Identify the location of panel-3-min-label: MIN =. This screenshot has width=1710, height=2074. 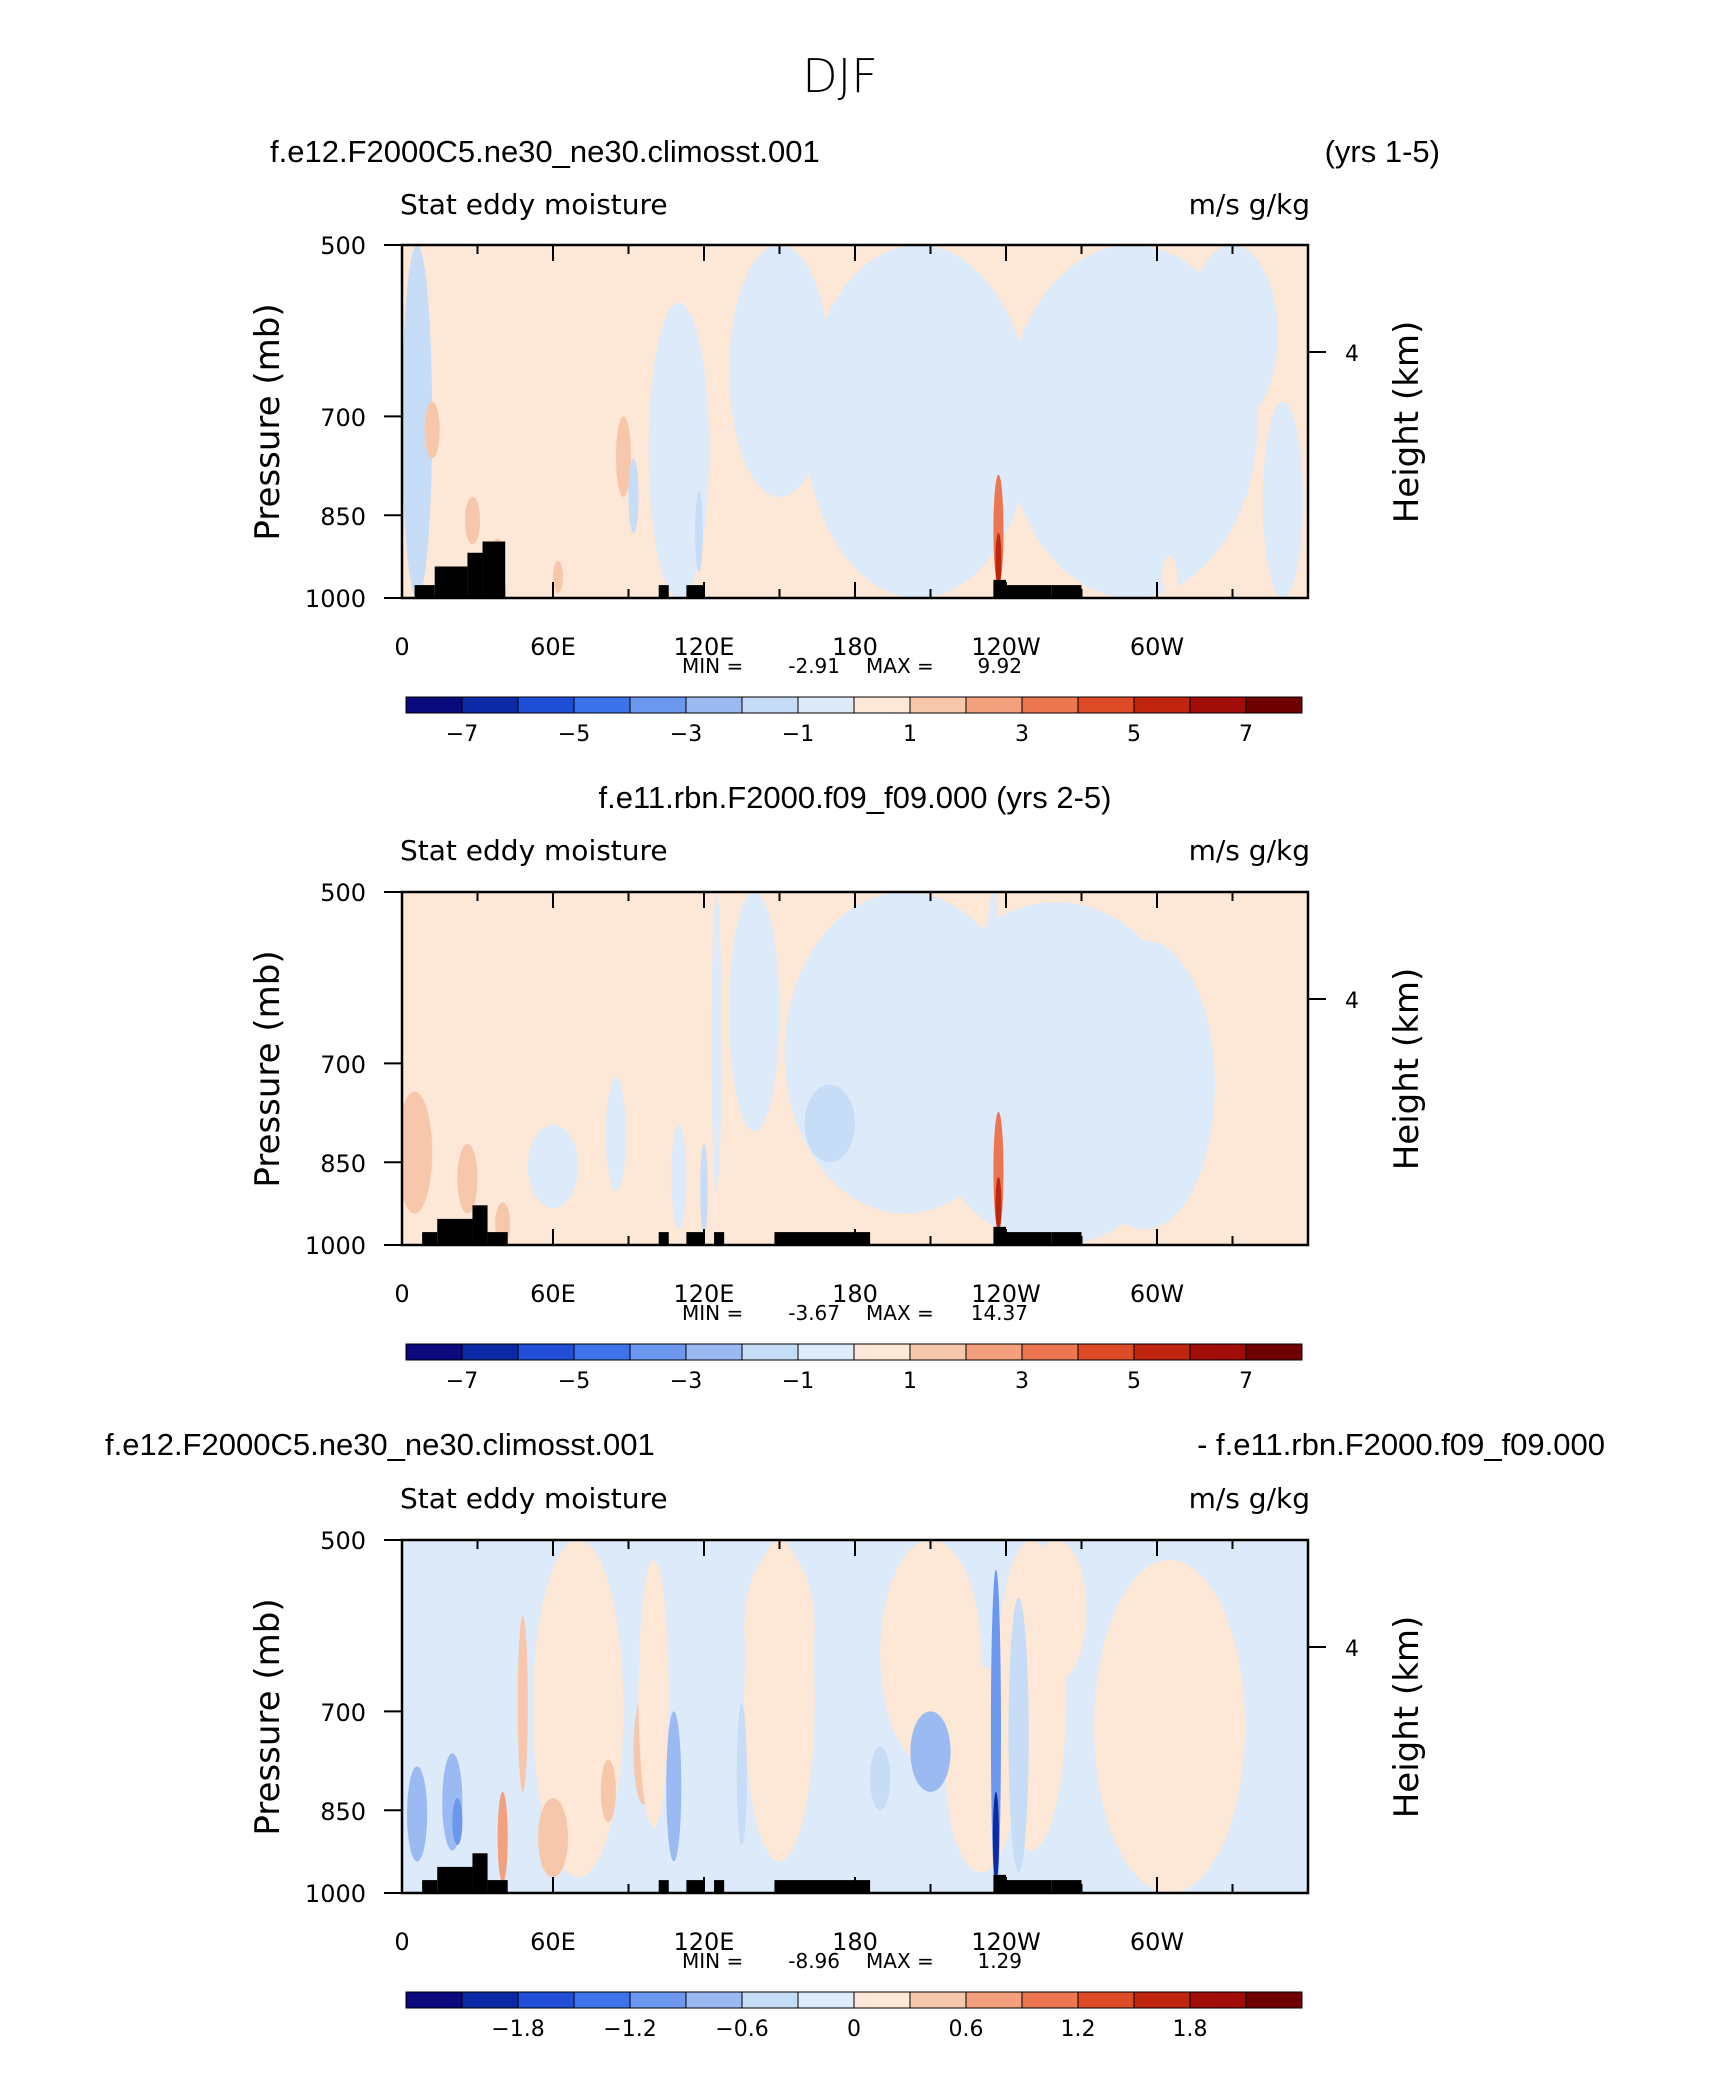
(712, 1961).